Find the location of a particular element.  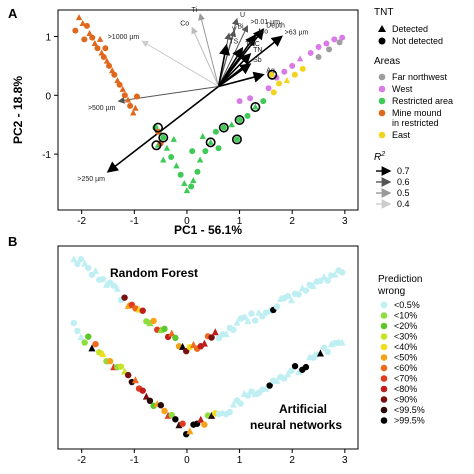

legend-area-label: West is located at coordinates (402, 89).